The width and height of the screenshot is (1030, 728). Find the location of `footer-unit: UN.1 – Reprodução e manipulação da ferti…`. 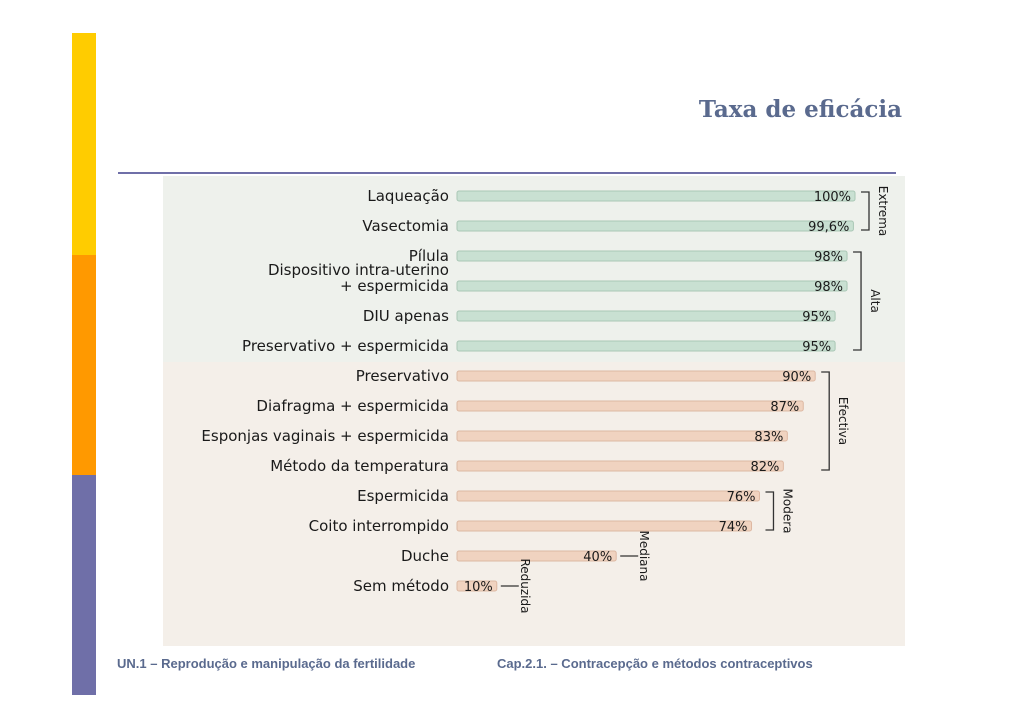

footer-unit: UN.1 – Reprodução e manipulação da ferti… is located at coordinates (266, 663).